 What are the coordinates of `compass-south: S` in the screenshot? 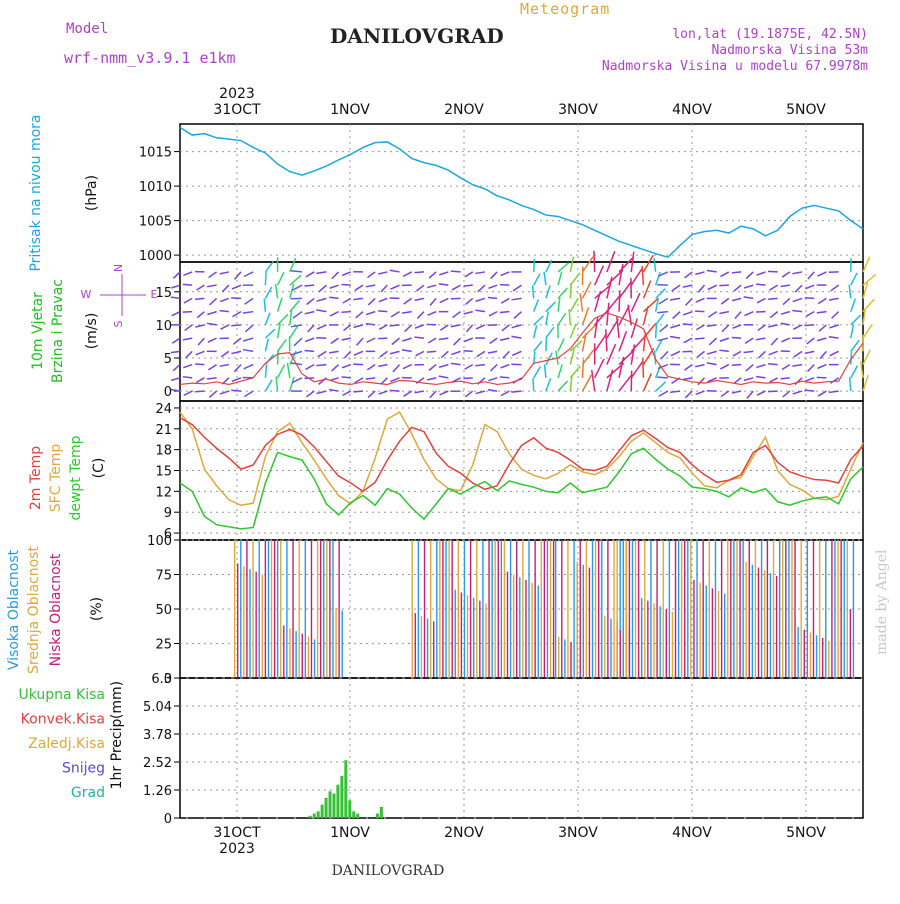 It's located at (118, 323).